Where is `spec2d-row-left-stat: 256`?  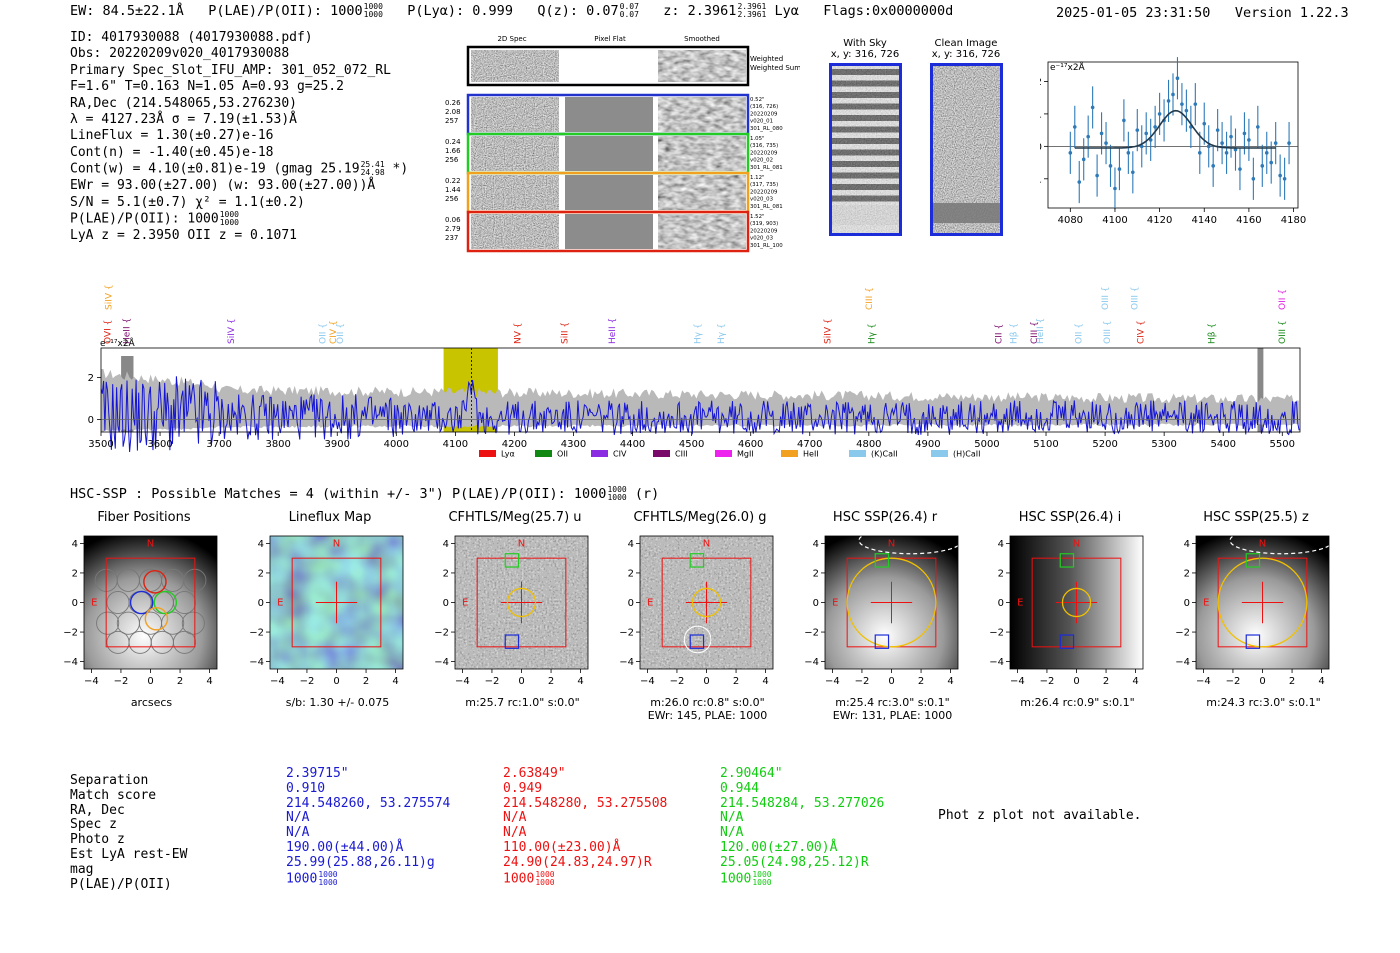
spec2d-row-left-stat: 256 is located at coordinates (452, 199).